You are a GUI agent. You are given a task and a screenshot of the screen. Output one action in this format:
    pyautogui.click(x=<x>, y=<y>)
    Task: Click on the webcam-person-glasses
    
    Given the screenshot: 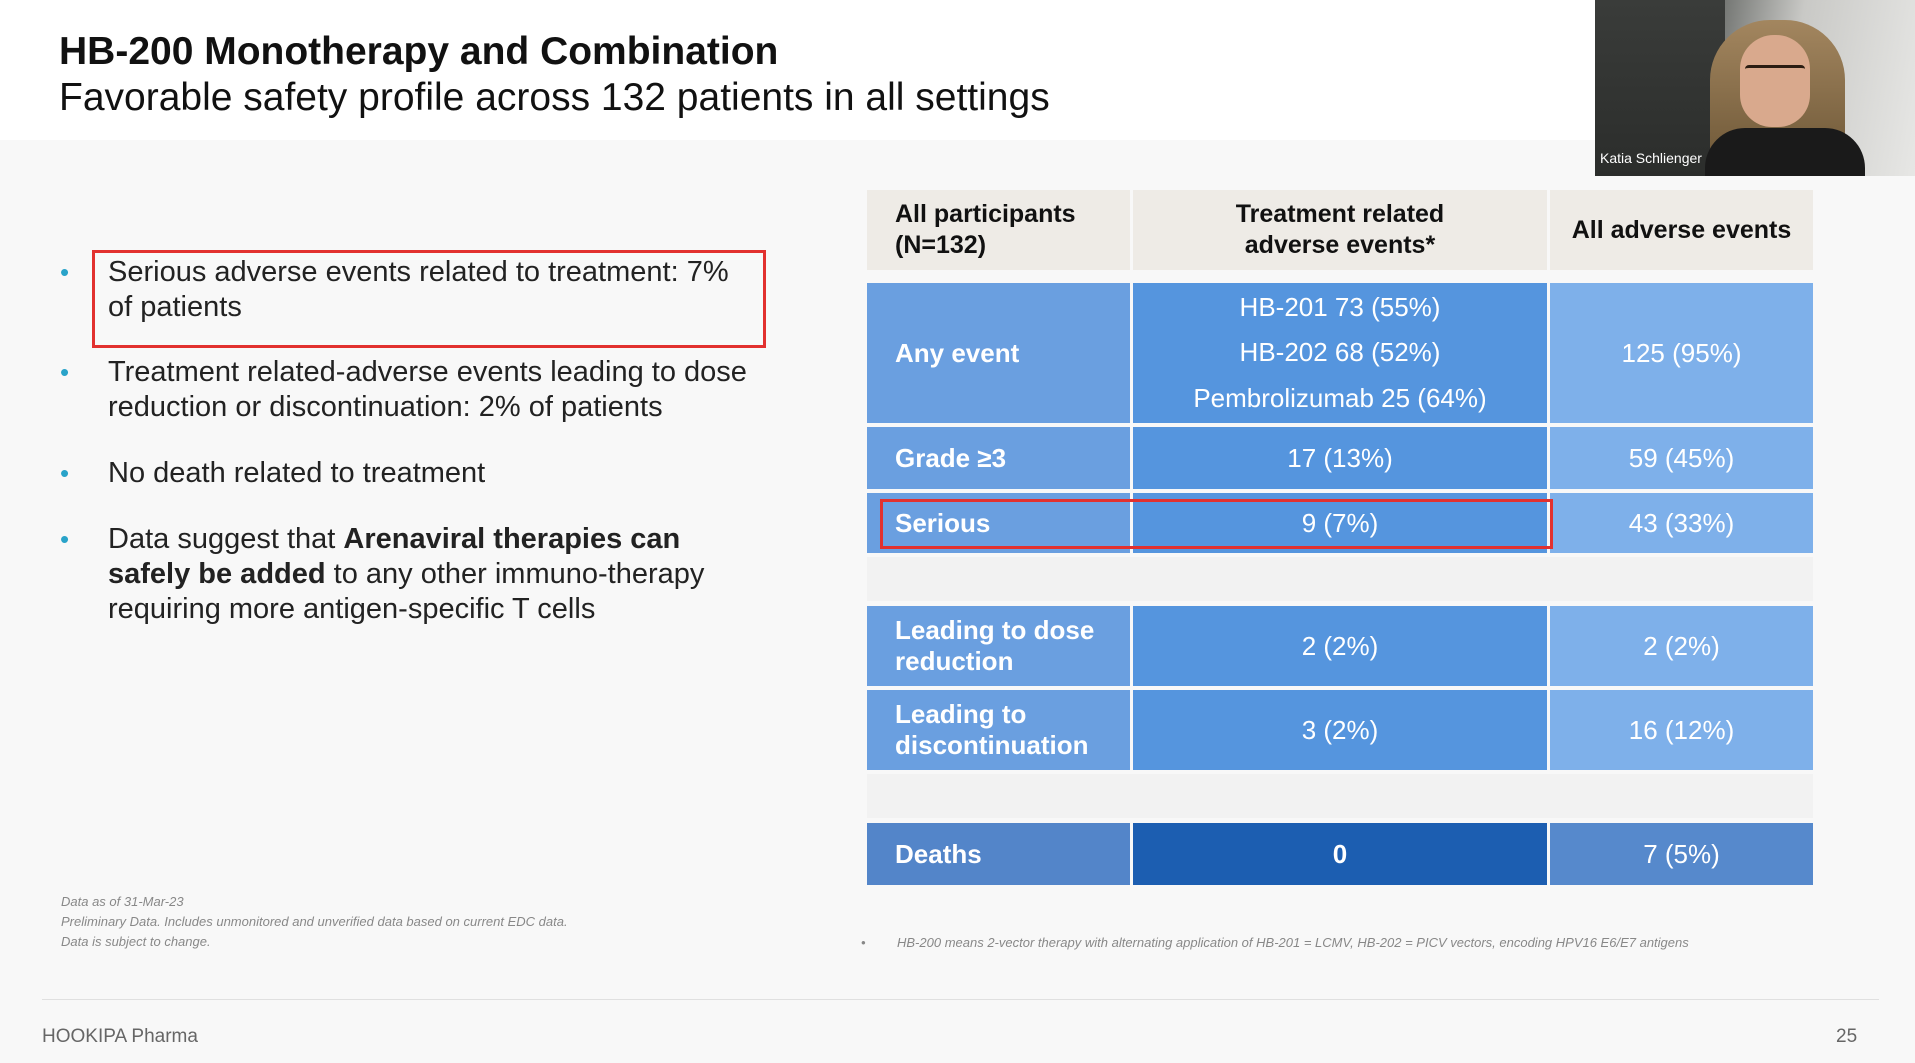 What is the action you would take?
    pyautogui.click(x=1775, y=72)
    